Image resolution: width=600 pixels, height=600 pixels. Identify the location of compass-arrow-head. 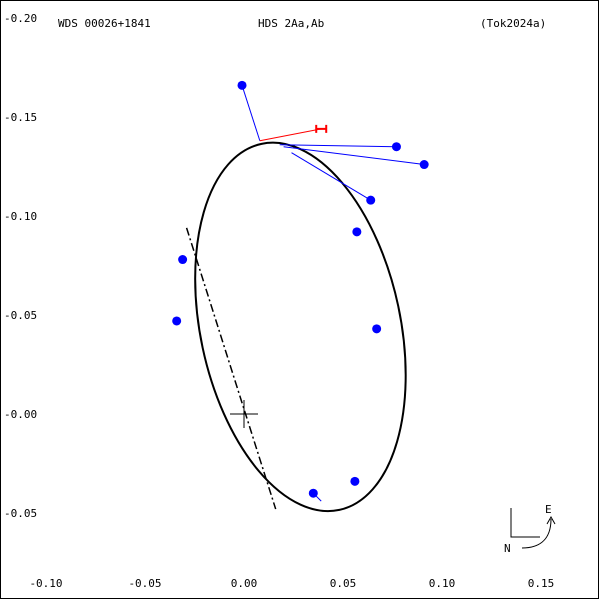
(551, 520).